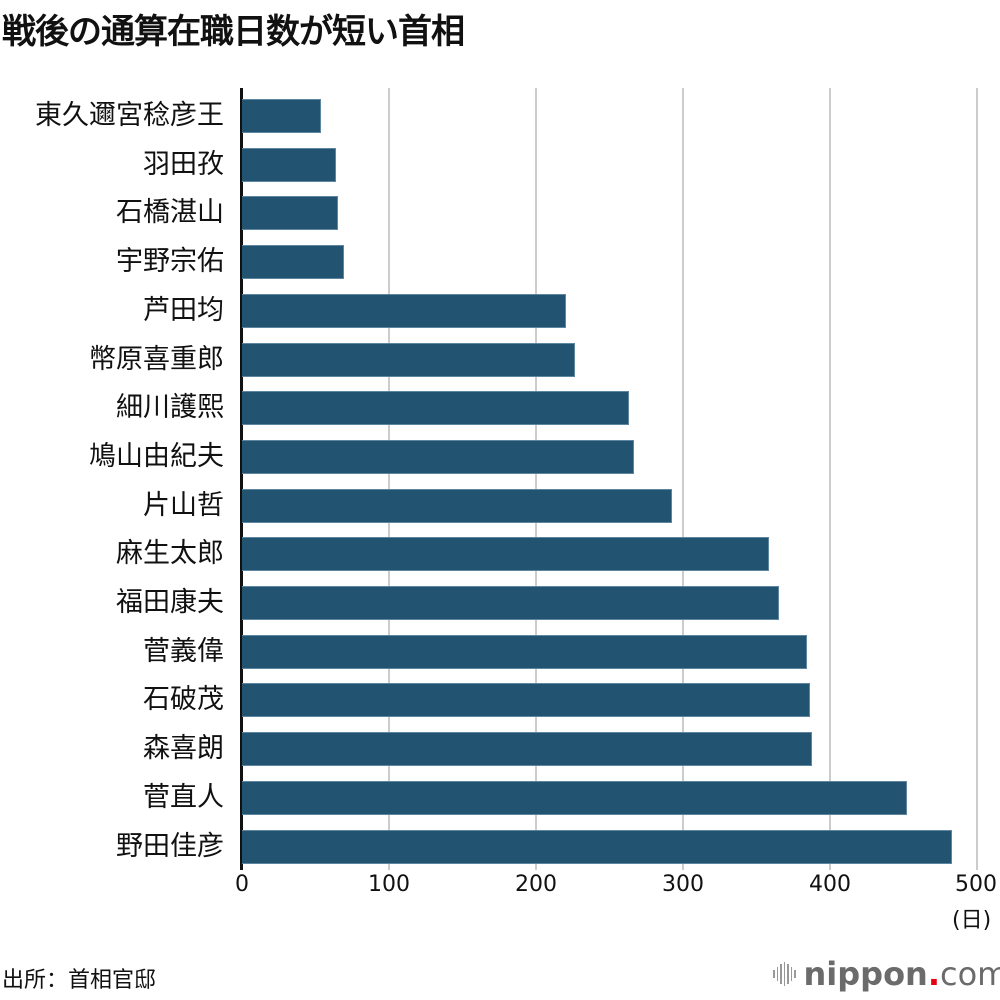  I want to click on x-tick-0: 0, so click(242, 884).